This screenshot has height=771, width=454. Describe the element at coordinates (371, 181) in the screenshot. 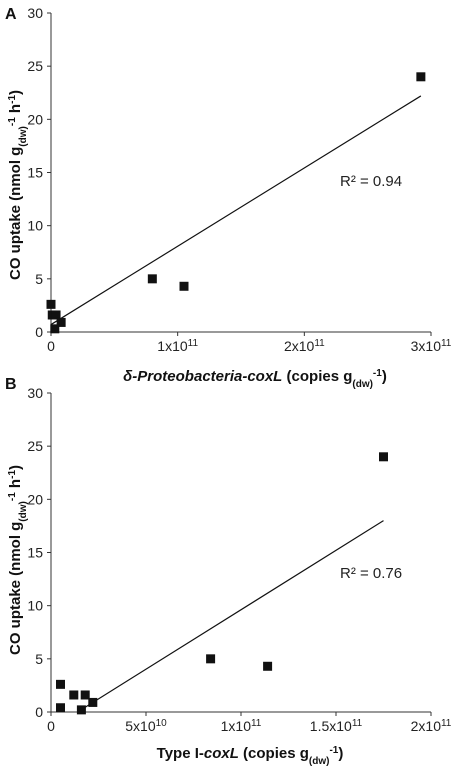

I see `r-squared-label-a: R² = 0.94` at that location.